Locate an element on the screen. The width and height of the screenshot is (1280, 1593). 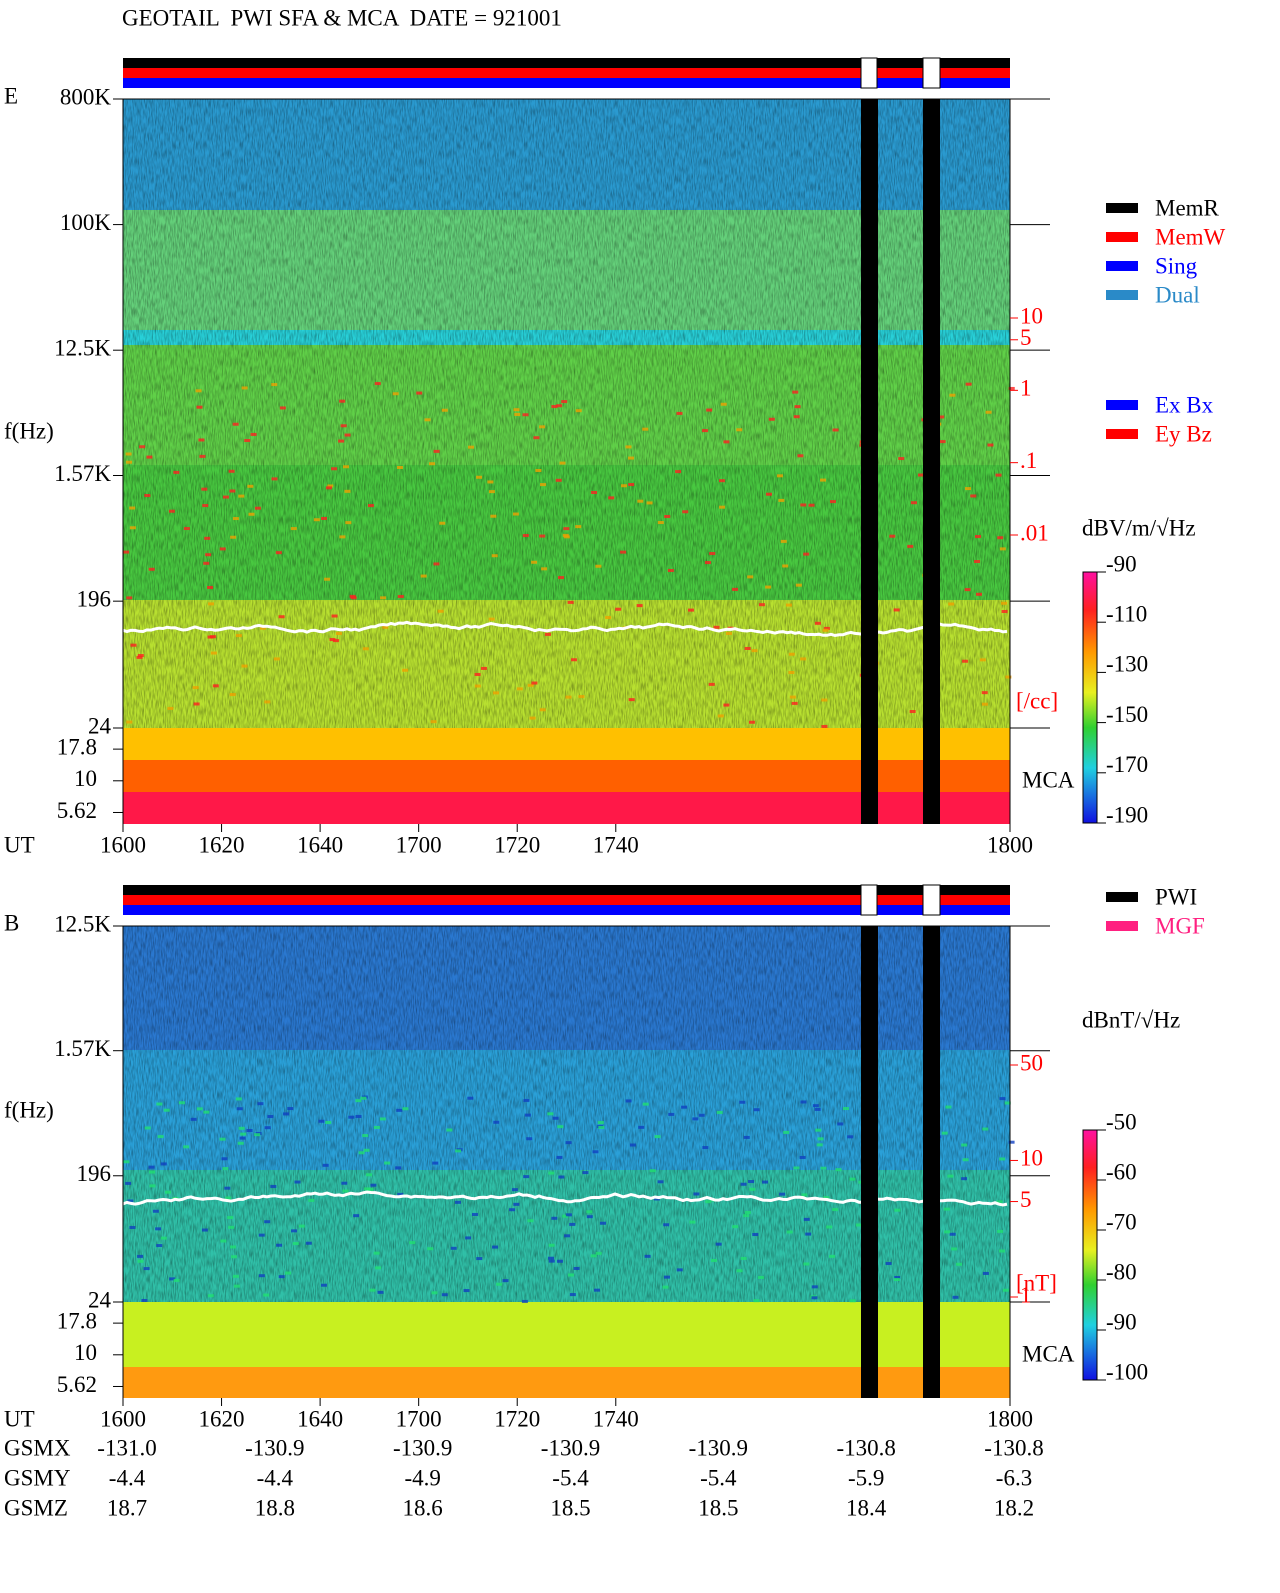
x-tick-label: 1600 is located at coordinates (123, 1418).